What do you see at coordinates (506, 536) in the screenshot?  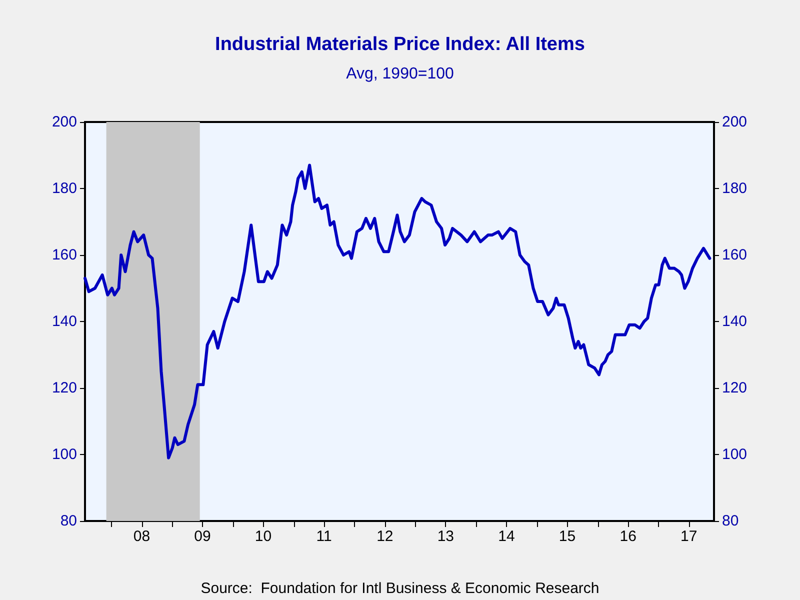 I see `x-tick-label: 14` at bounding box center [506, 536].